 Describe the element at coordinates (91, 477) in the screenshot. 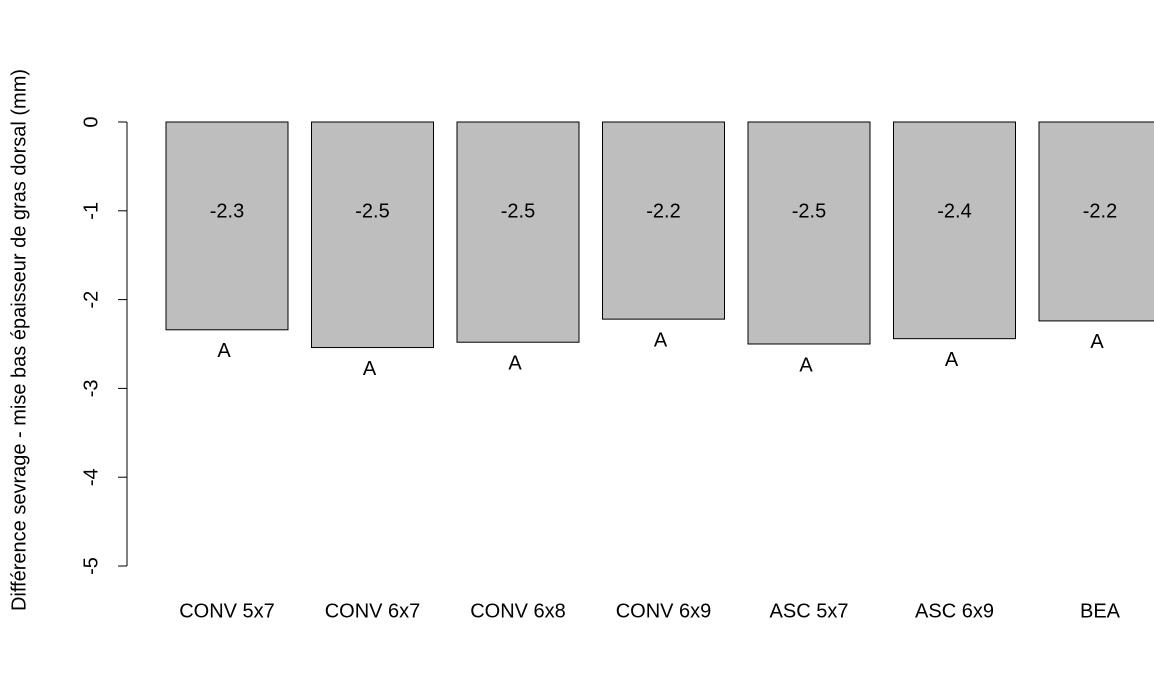

I see `y-tick-label: -4` at that location.